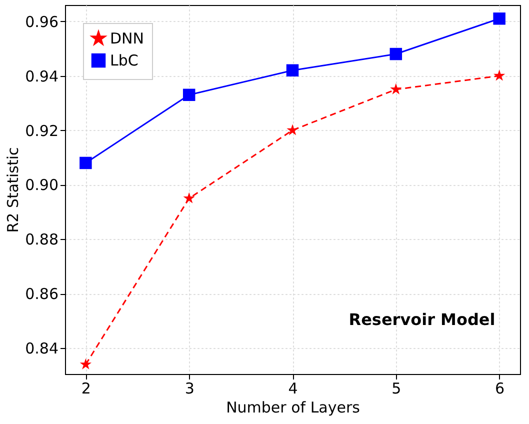 Image resolution: width=529 pixels, height=424 pixels. Describe the element at coordinates (41, 349) in the screenshot. I see `y-tick-label: 0.84` at that location.